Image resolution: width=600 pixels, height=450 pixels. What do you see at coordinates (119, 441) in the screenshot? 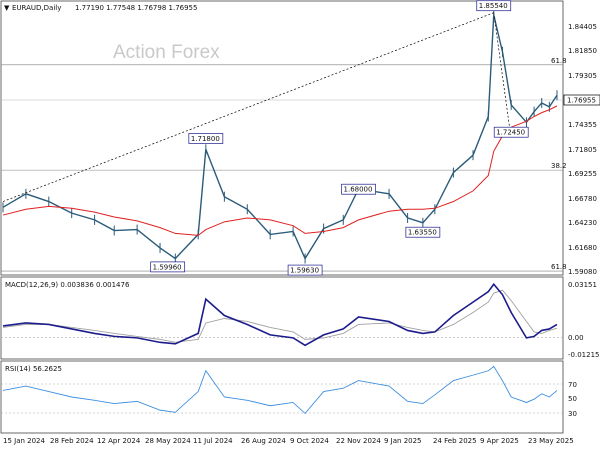
I see `x-tick-label: 12 Apr 2024` at bounding box center [119, 441].